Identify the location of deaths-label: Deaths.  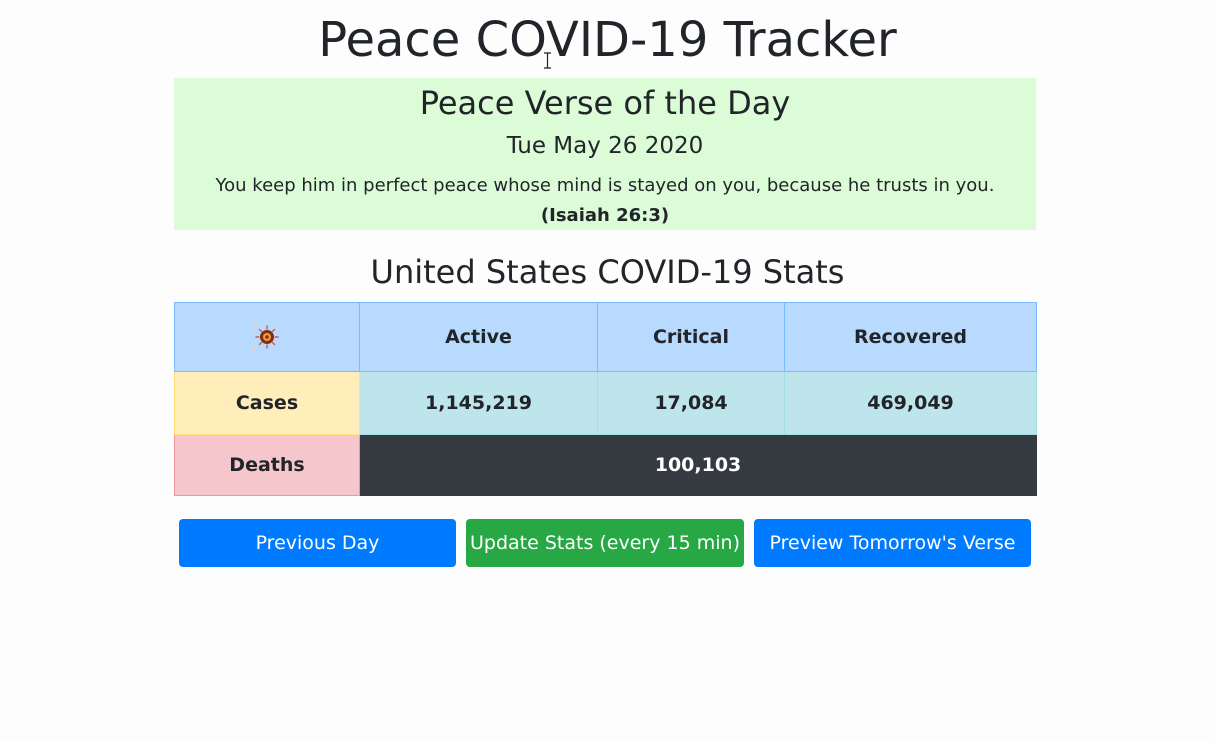
(267, 465).